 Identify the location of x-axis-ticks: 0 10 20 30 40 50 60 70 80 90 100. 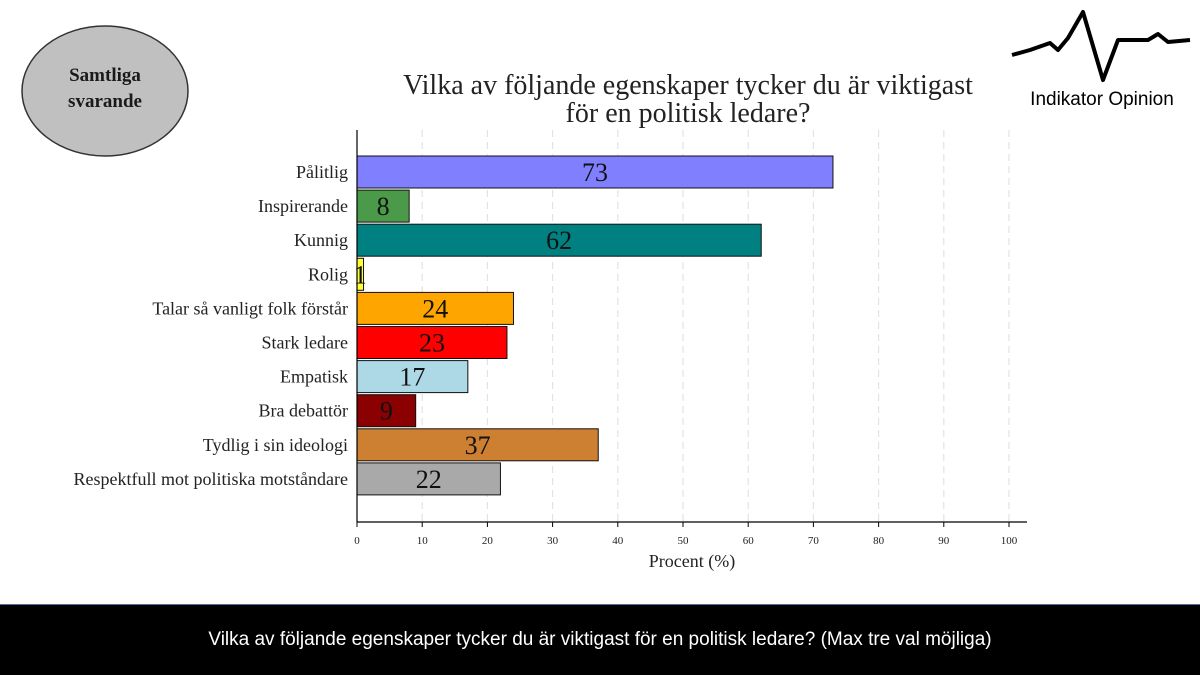
(686, 534).